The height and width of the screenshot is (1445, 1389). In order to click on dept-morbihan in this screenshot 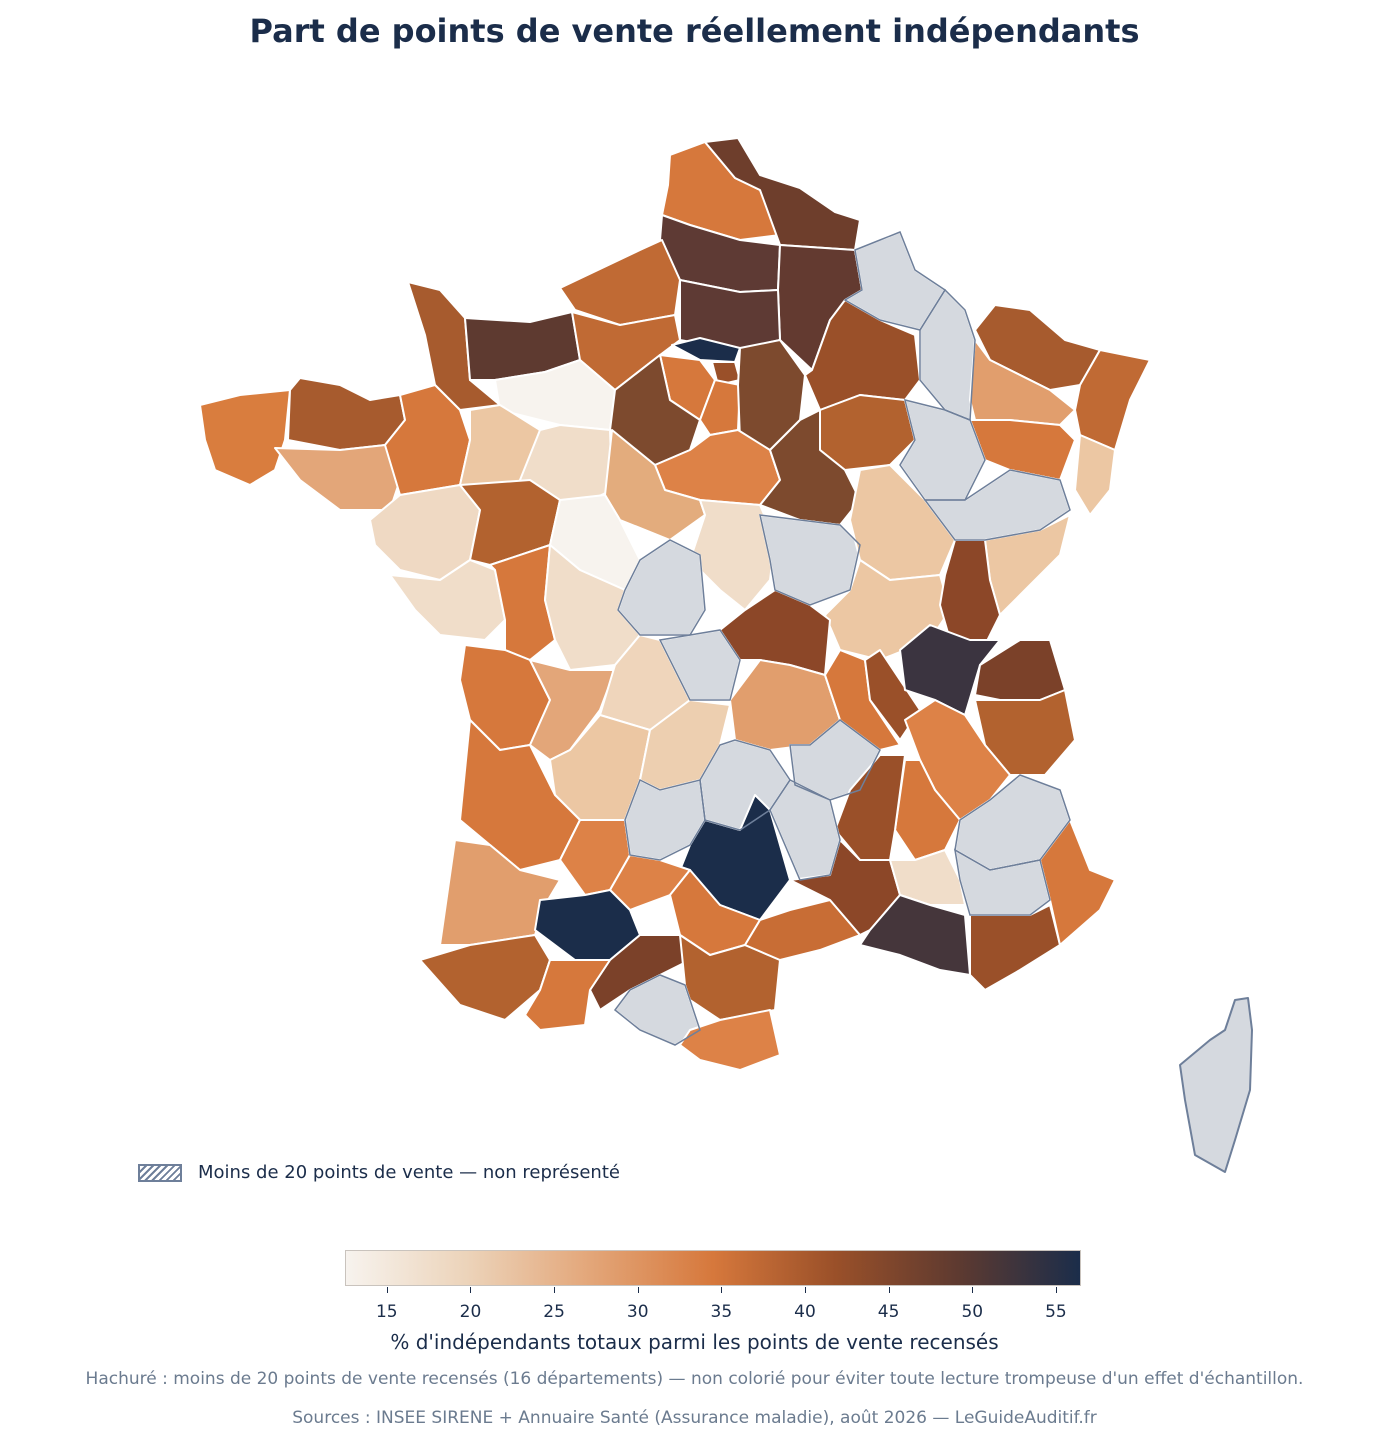, I will do `click(337, 477)`.